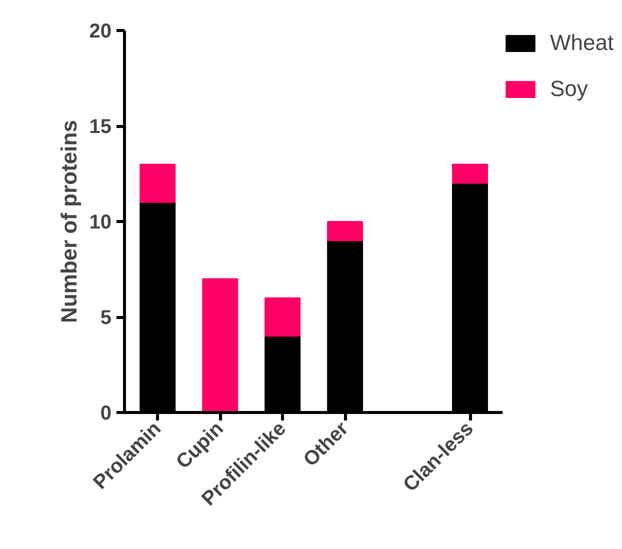  What do you see at coordinates (100, 223) in the screenshot?
I see `y-tick-label: 10` at bounding box center [100, 223].